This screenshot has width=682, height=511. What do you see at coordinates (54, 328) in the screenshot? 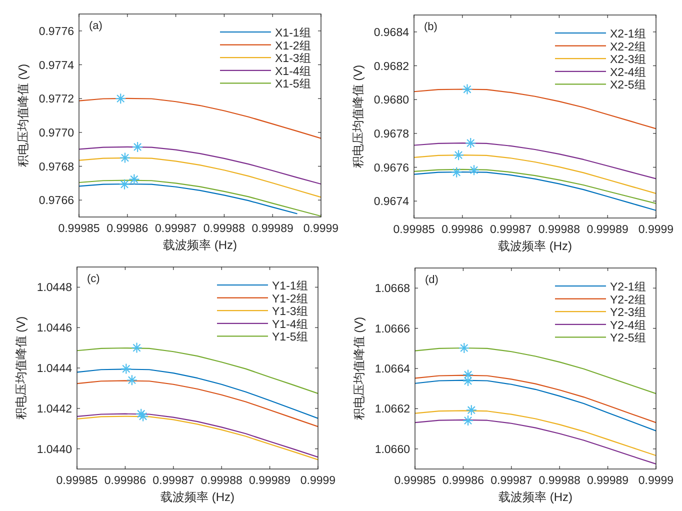
I see `y-tick-label: 1.0446` at bounding box center [54, 328].